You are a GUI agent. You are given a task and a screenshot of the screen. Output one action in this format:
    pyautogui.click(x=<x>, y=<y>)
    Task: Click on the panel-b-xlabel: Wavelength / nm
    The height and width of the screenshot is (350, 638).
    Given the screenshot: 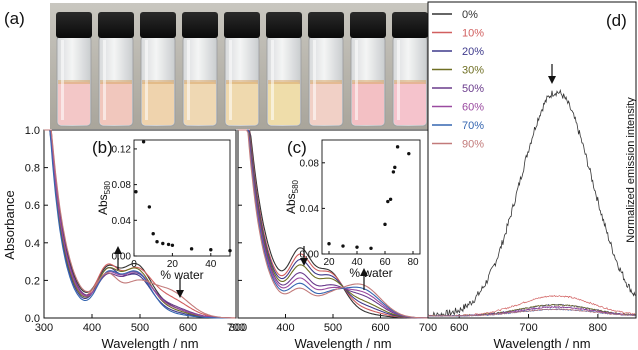 What is the action you would take?
    pyautogui.click(x=149, y=343)
    